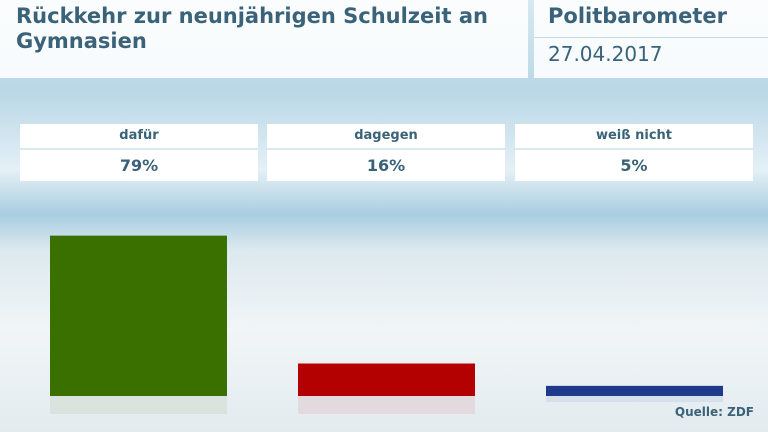 This screenshot has height=432, width=768. I want to click on divider, so click(651, 37).